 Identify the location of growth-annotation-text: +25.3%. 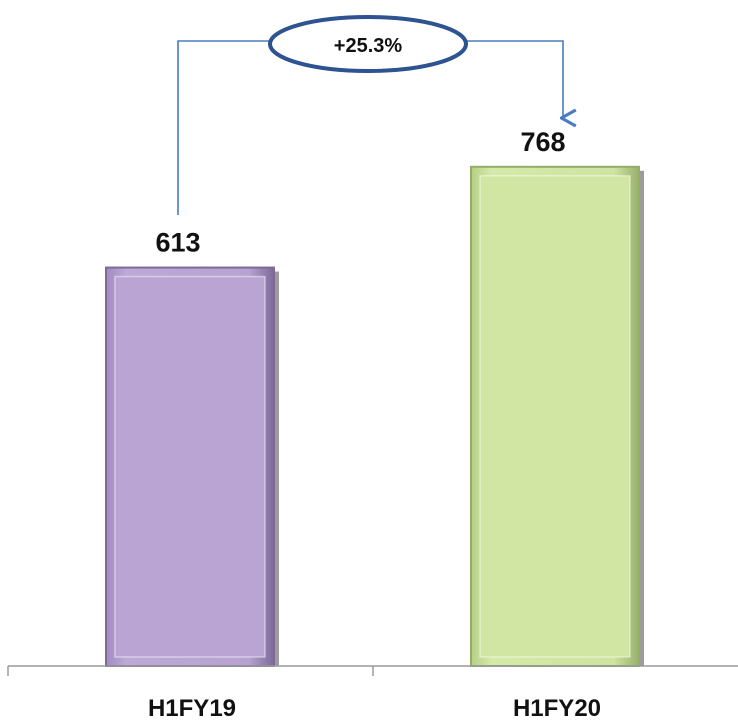
(368, 46).